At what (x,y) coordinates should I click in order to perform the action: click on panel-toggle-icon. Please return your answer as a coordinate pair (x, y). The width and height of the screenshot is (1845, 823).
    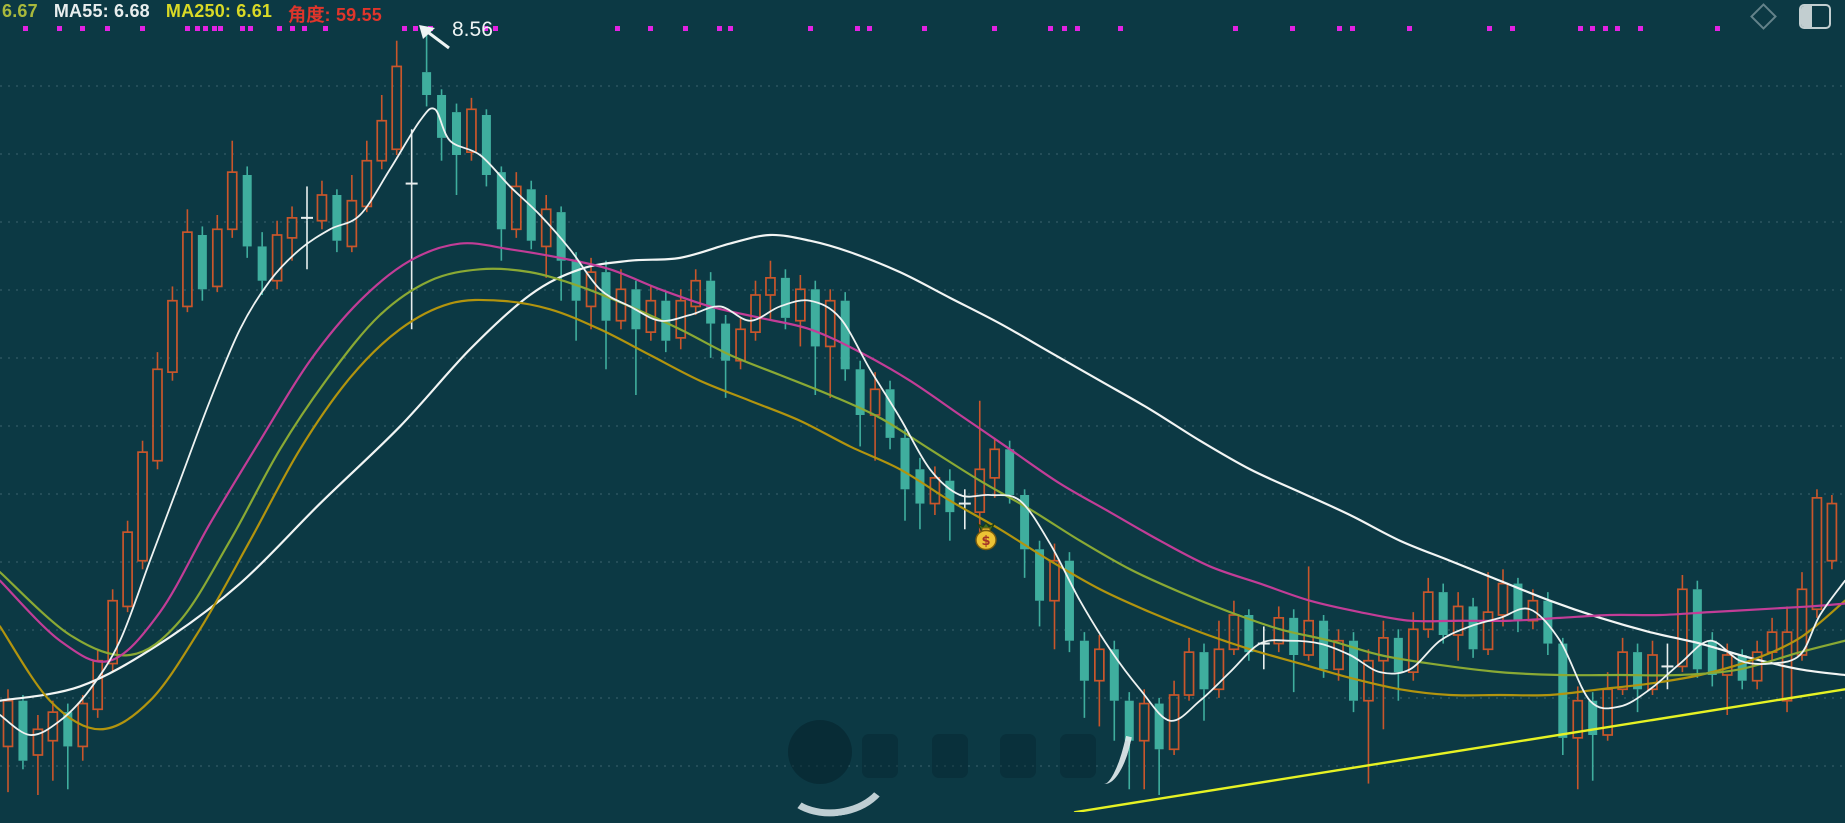
    Looking at the image, I should click on (1815, 16).